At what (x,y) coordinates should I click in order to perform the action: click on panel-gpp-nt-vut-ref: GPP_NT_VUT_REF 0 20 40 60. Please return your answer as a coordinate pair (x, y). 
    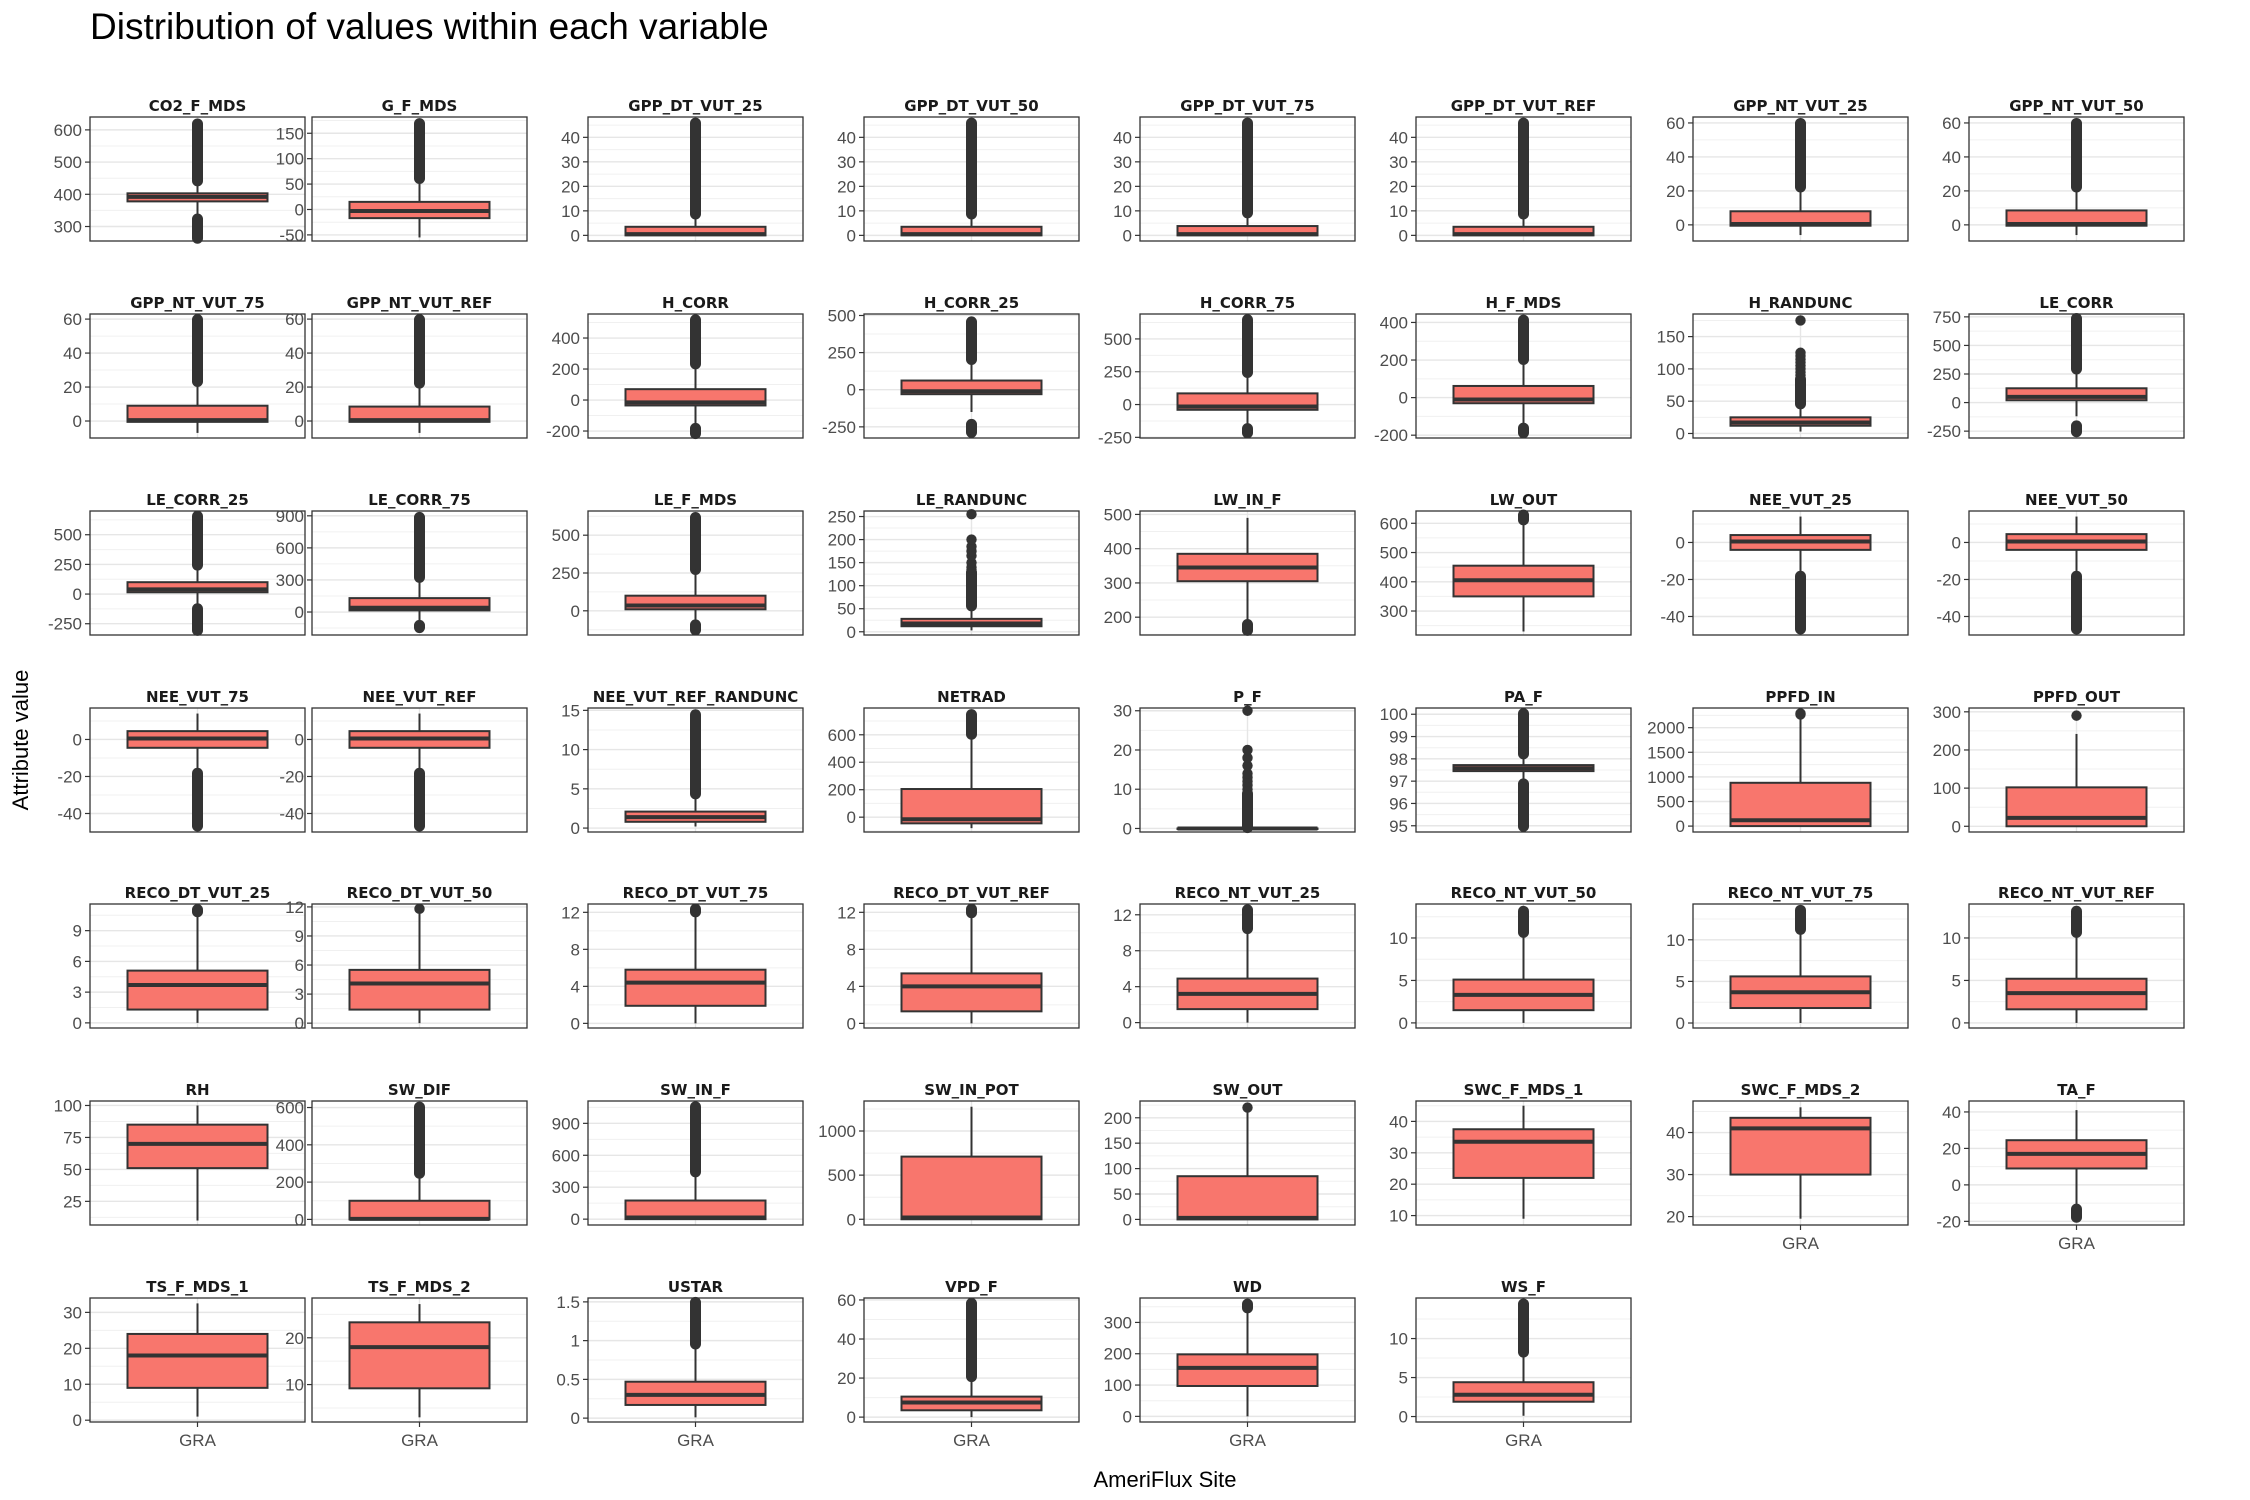
    Looking at the image, I should click on (406, 366).